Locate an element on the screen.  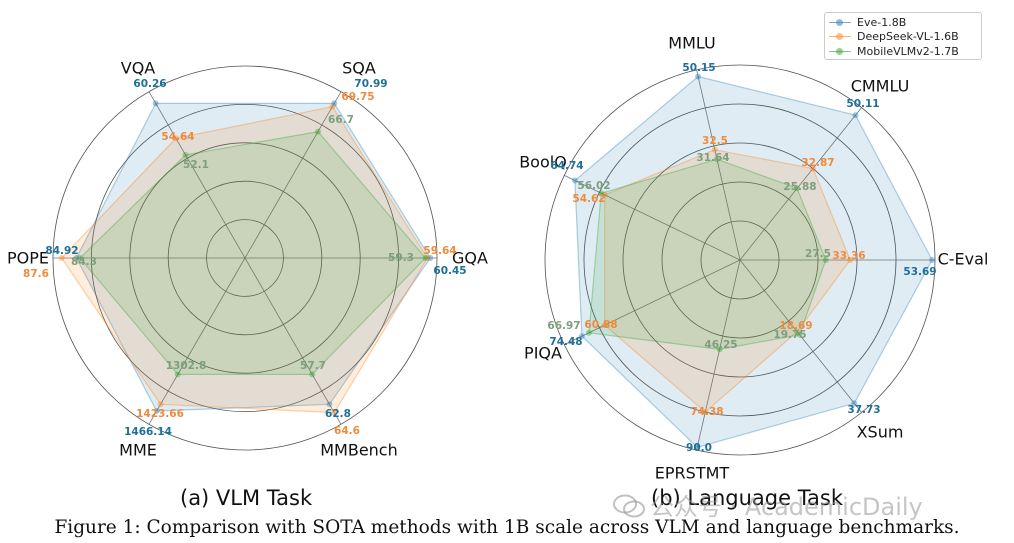
value-label: 27.5 is located at coordinates (818, 254).